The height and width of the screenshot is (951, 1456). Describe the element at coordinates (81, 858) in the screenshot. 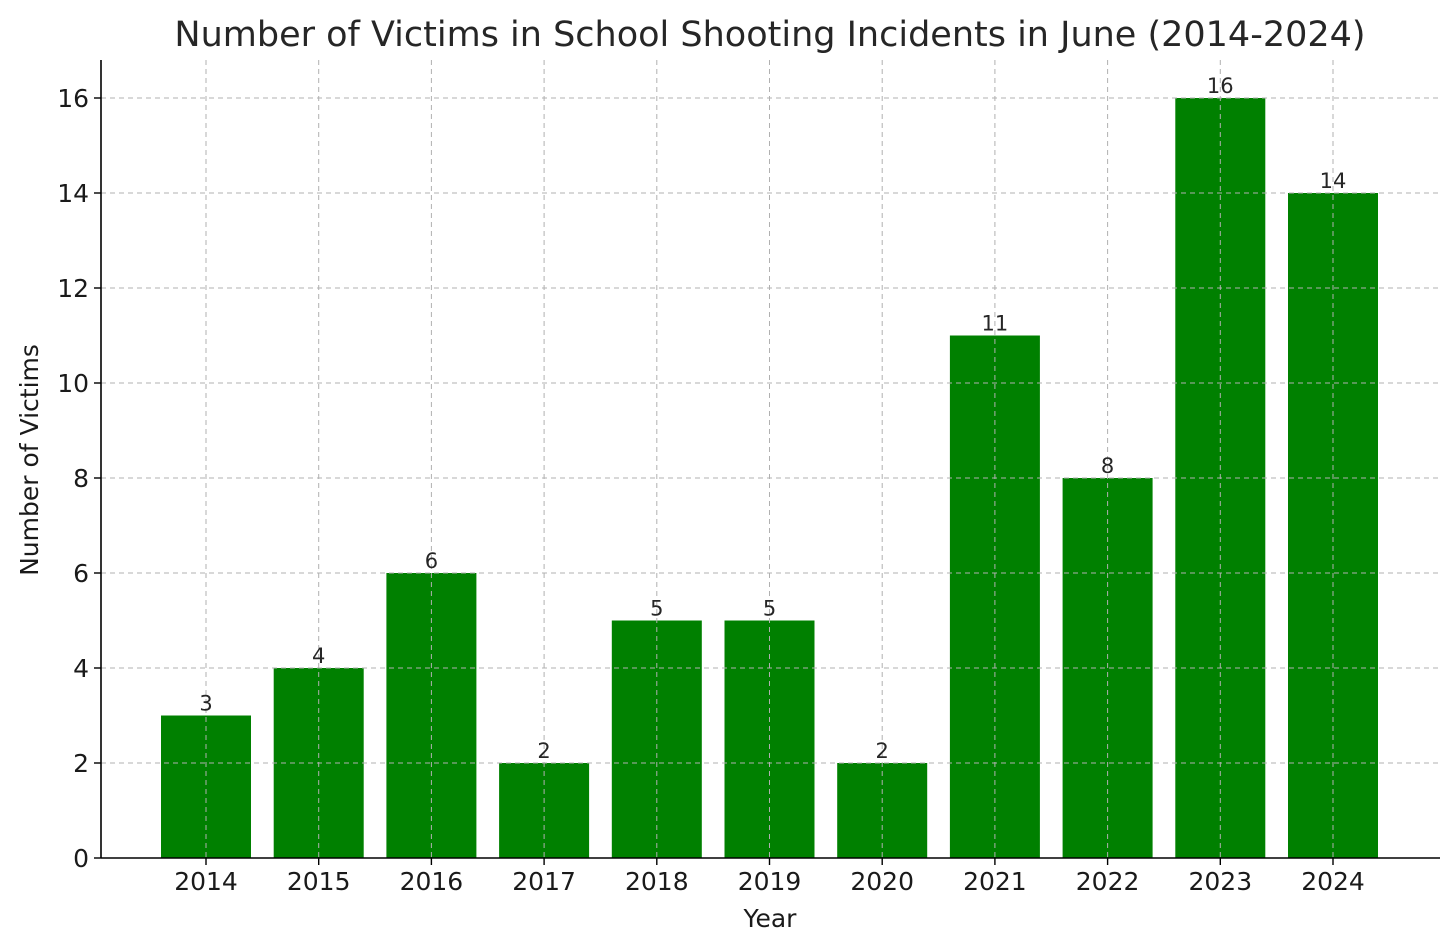

I see `y-tick-label-0: 0` at that location.